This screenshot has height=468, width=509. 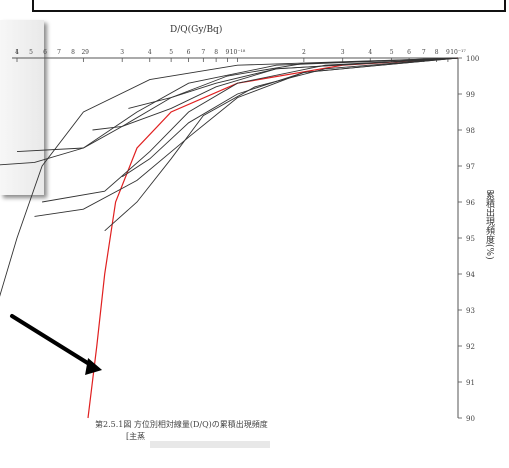 What do you see at coordinates (196, 30) in the screenshot?
I see `x-axis-title: D/Q(Gy/Bq)` at bounding box center [196, 30].